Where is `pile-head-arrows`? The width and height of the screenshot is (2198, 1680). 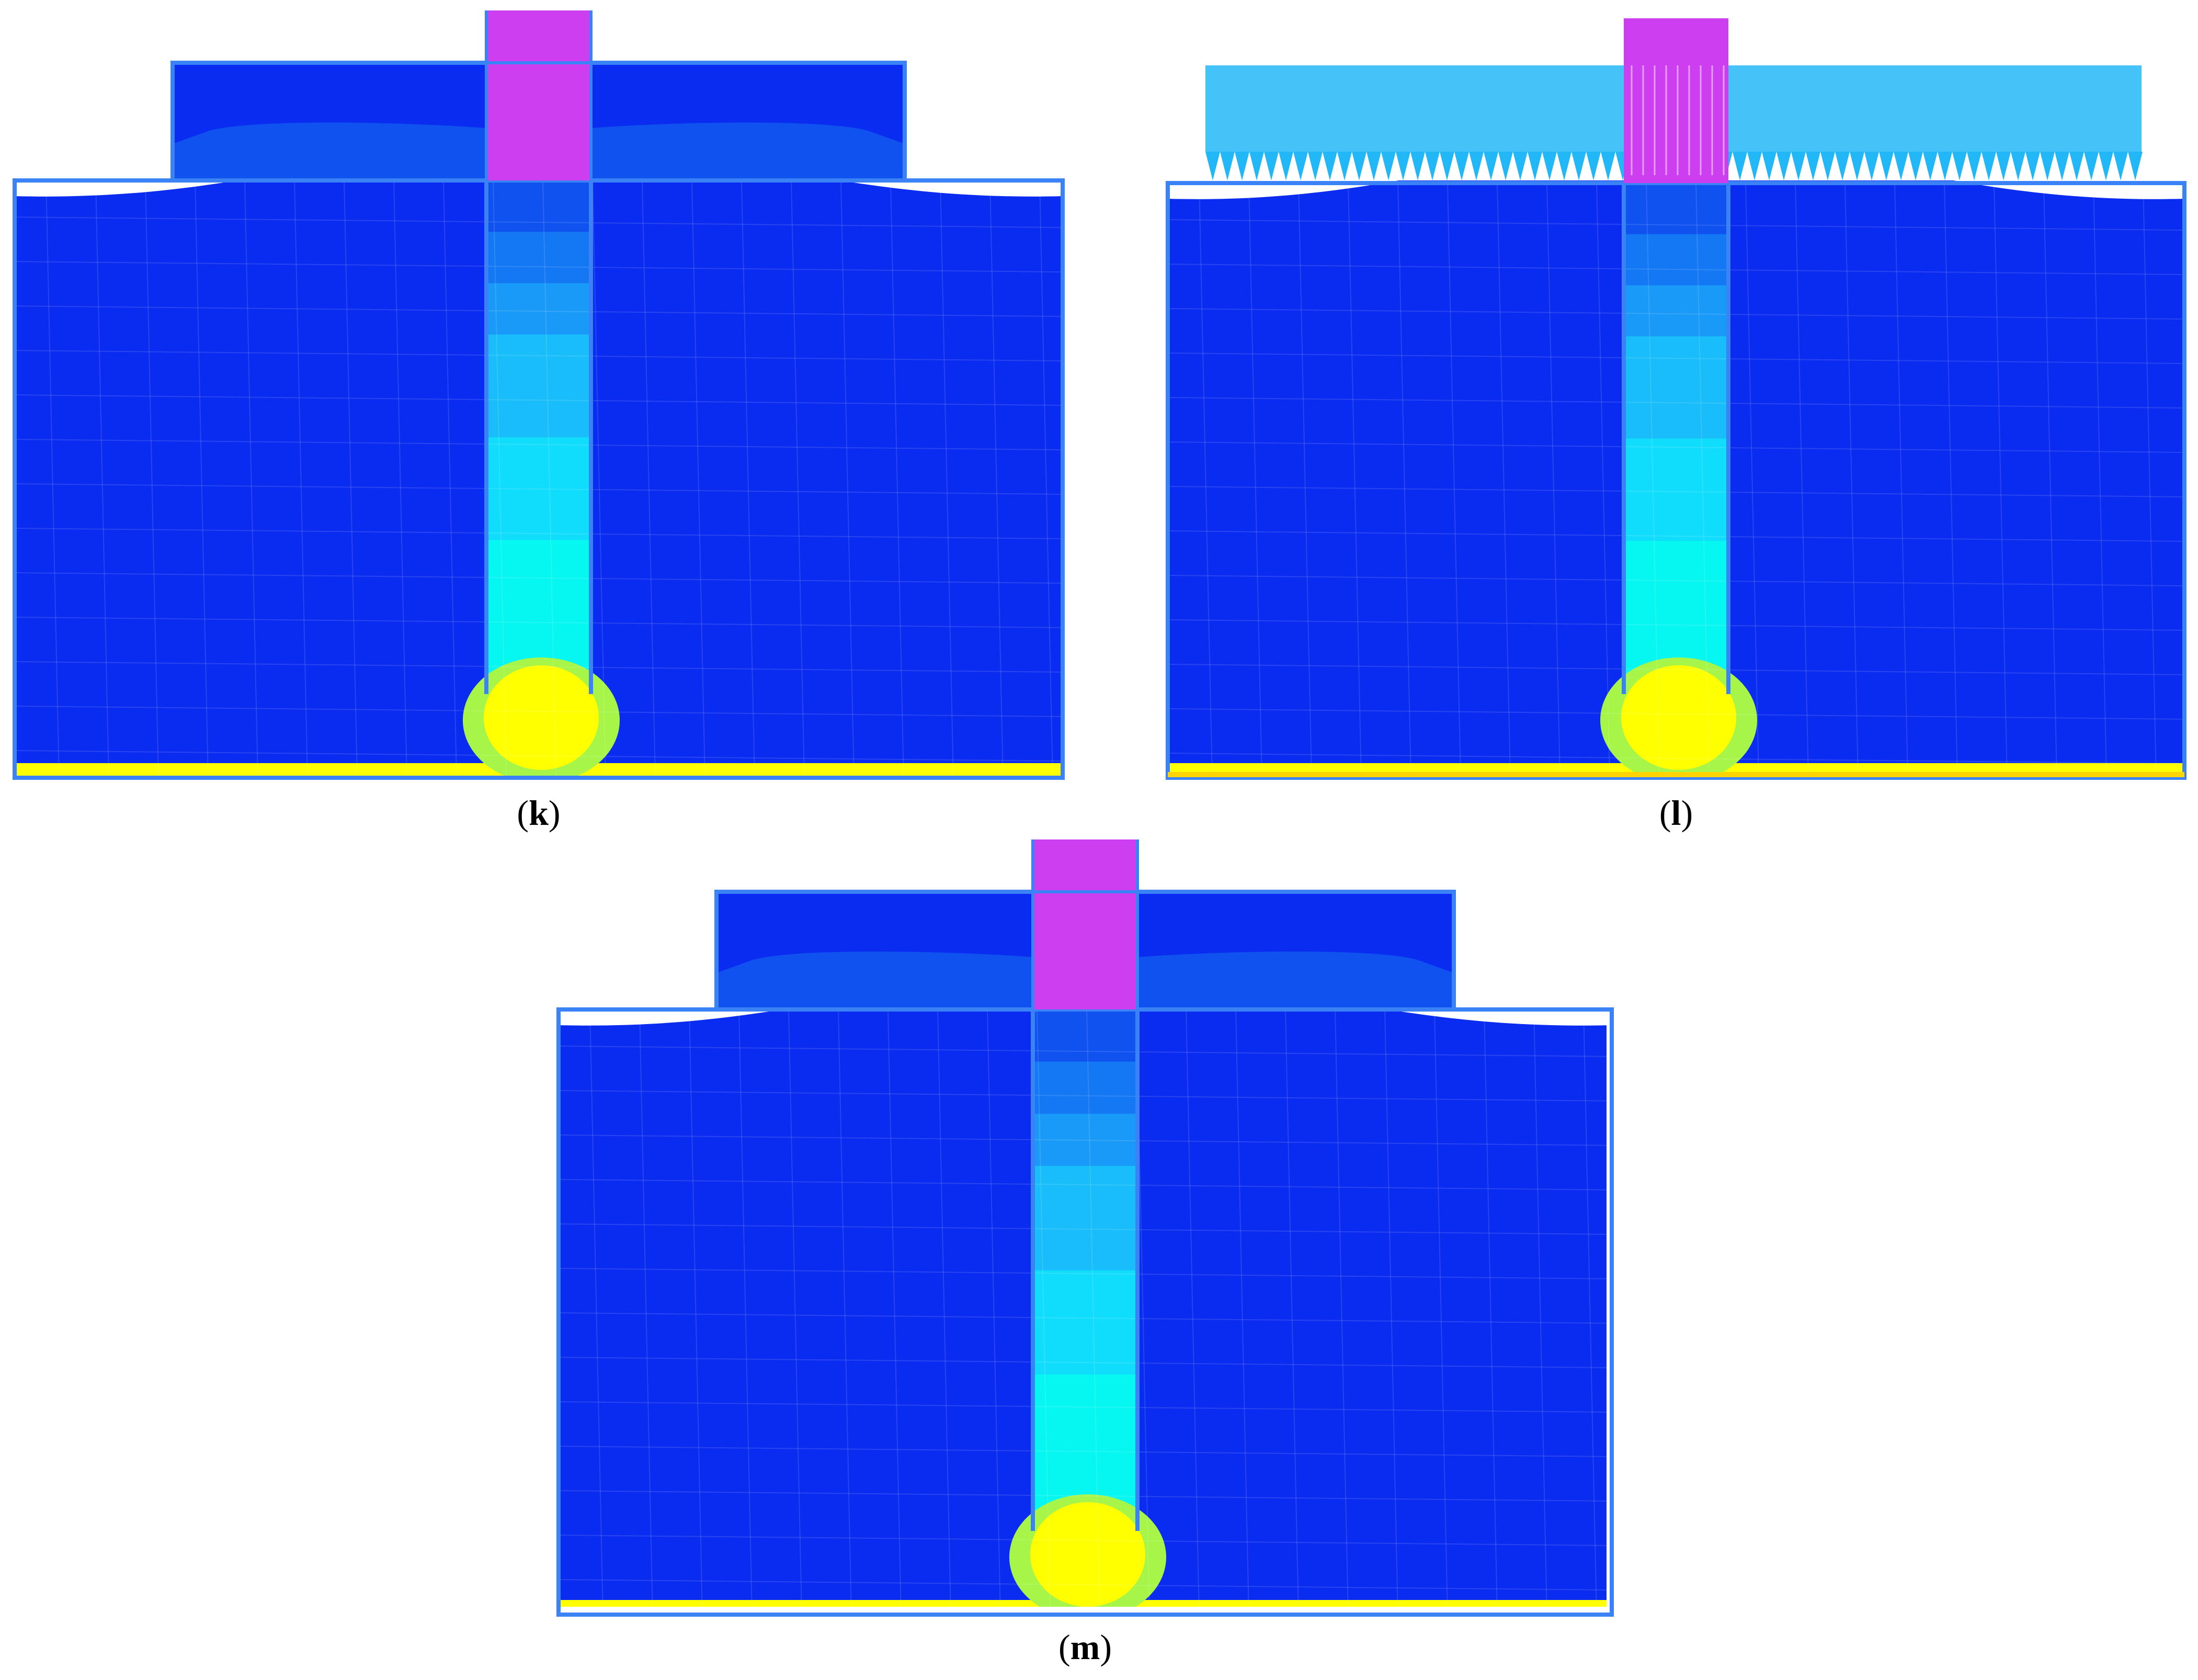 pile-head-arrows is located at coordinates (1678, 120).